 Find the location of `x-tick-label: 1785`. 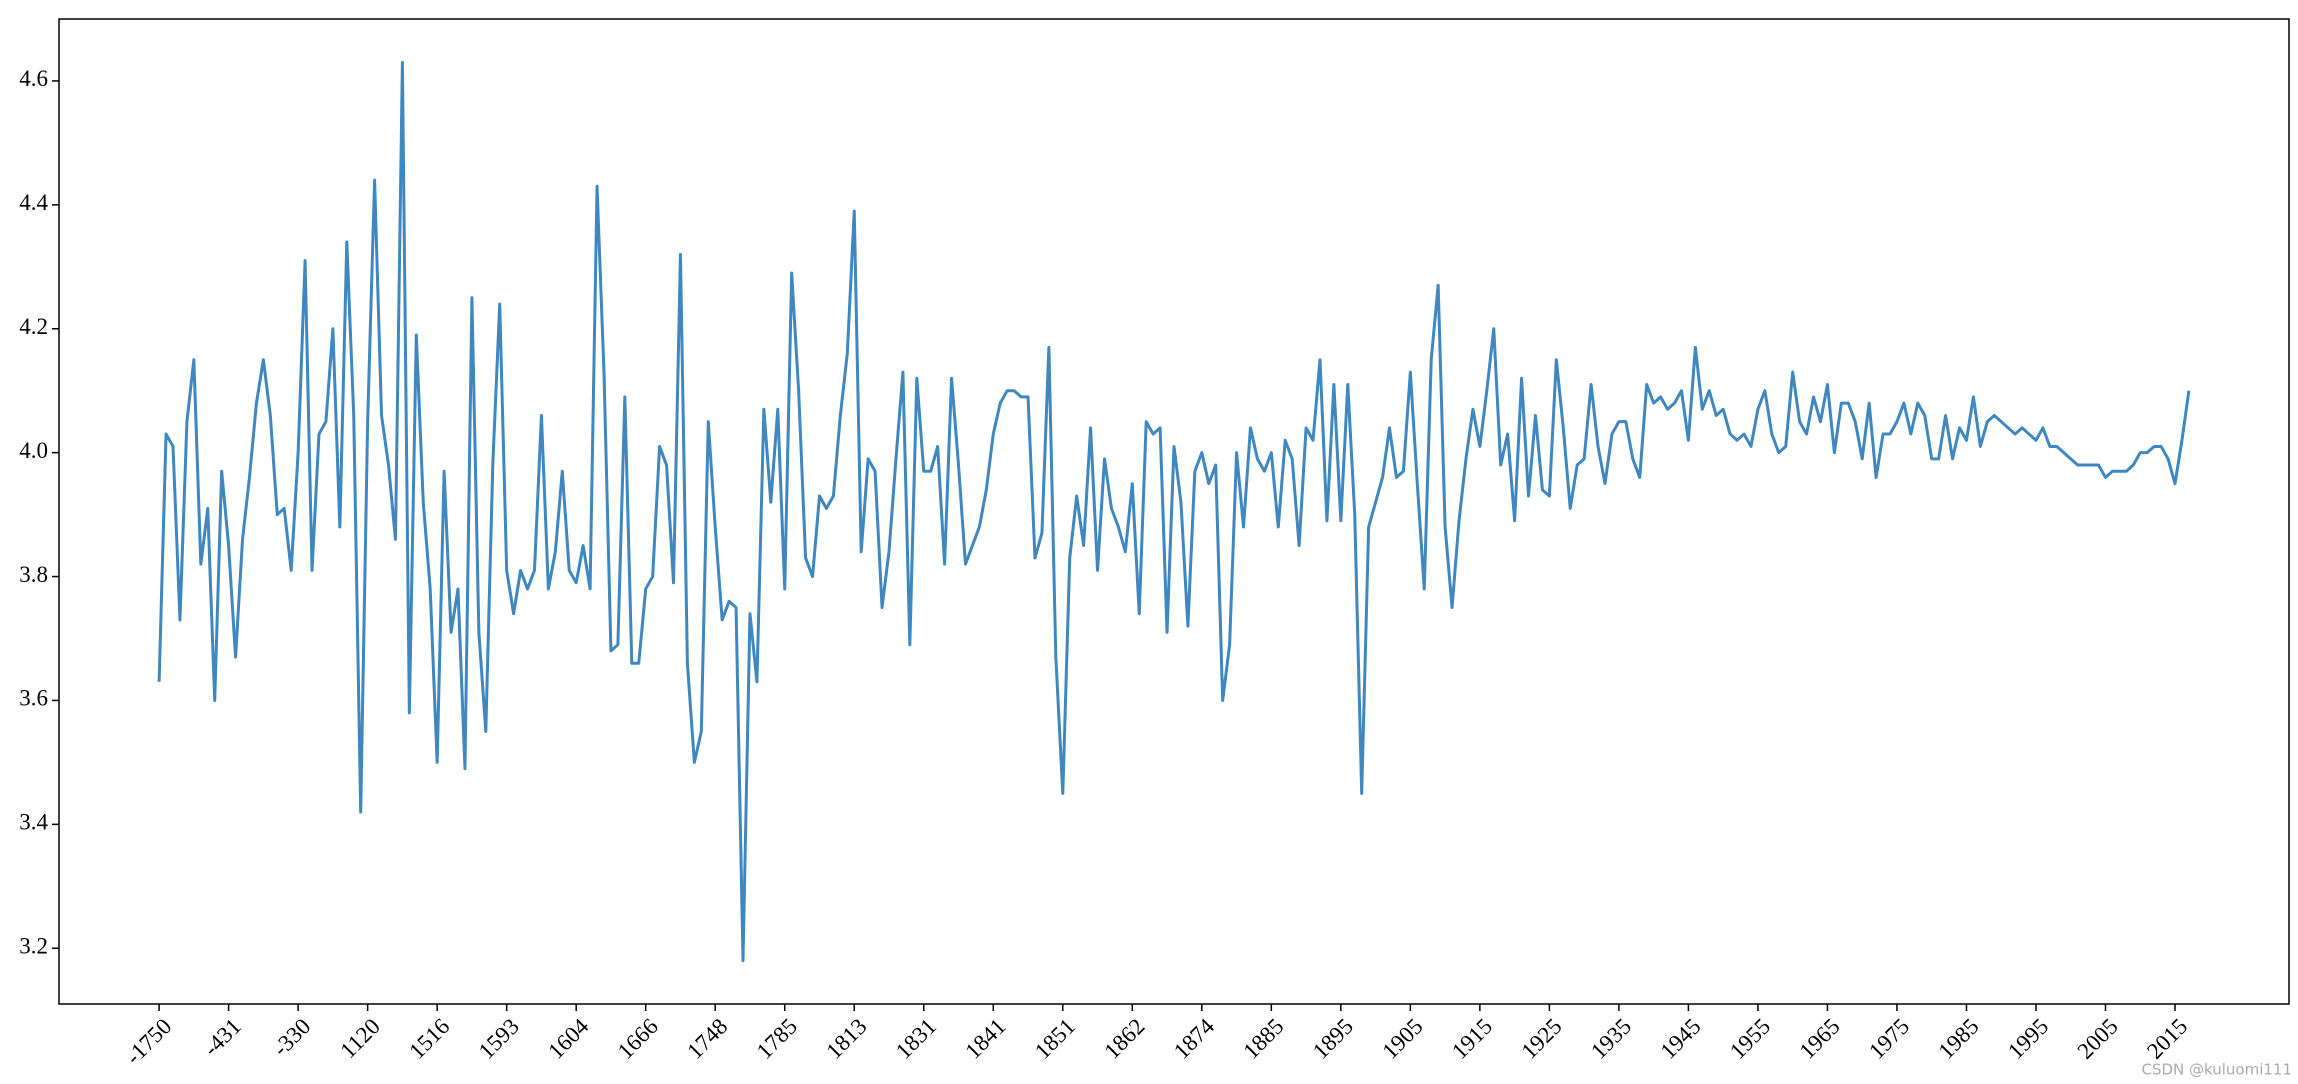

x-tick-label: 1785 is located at coordinates (777, 1039).